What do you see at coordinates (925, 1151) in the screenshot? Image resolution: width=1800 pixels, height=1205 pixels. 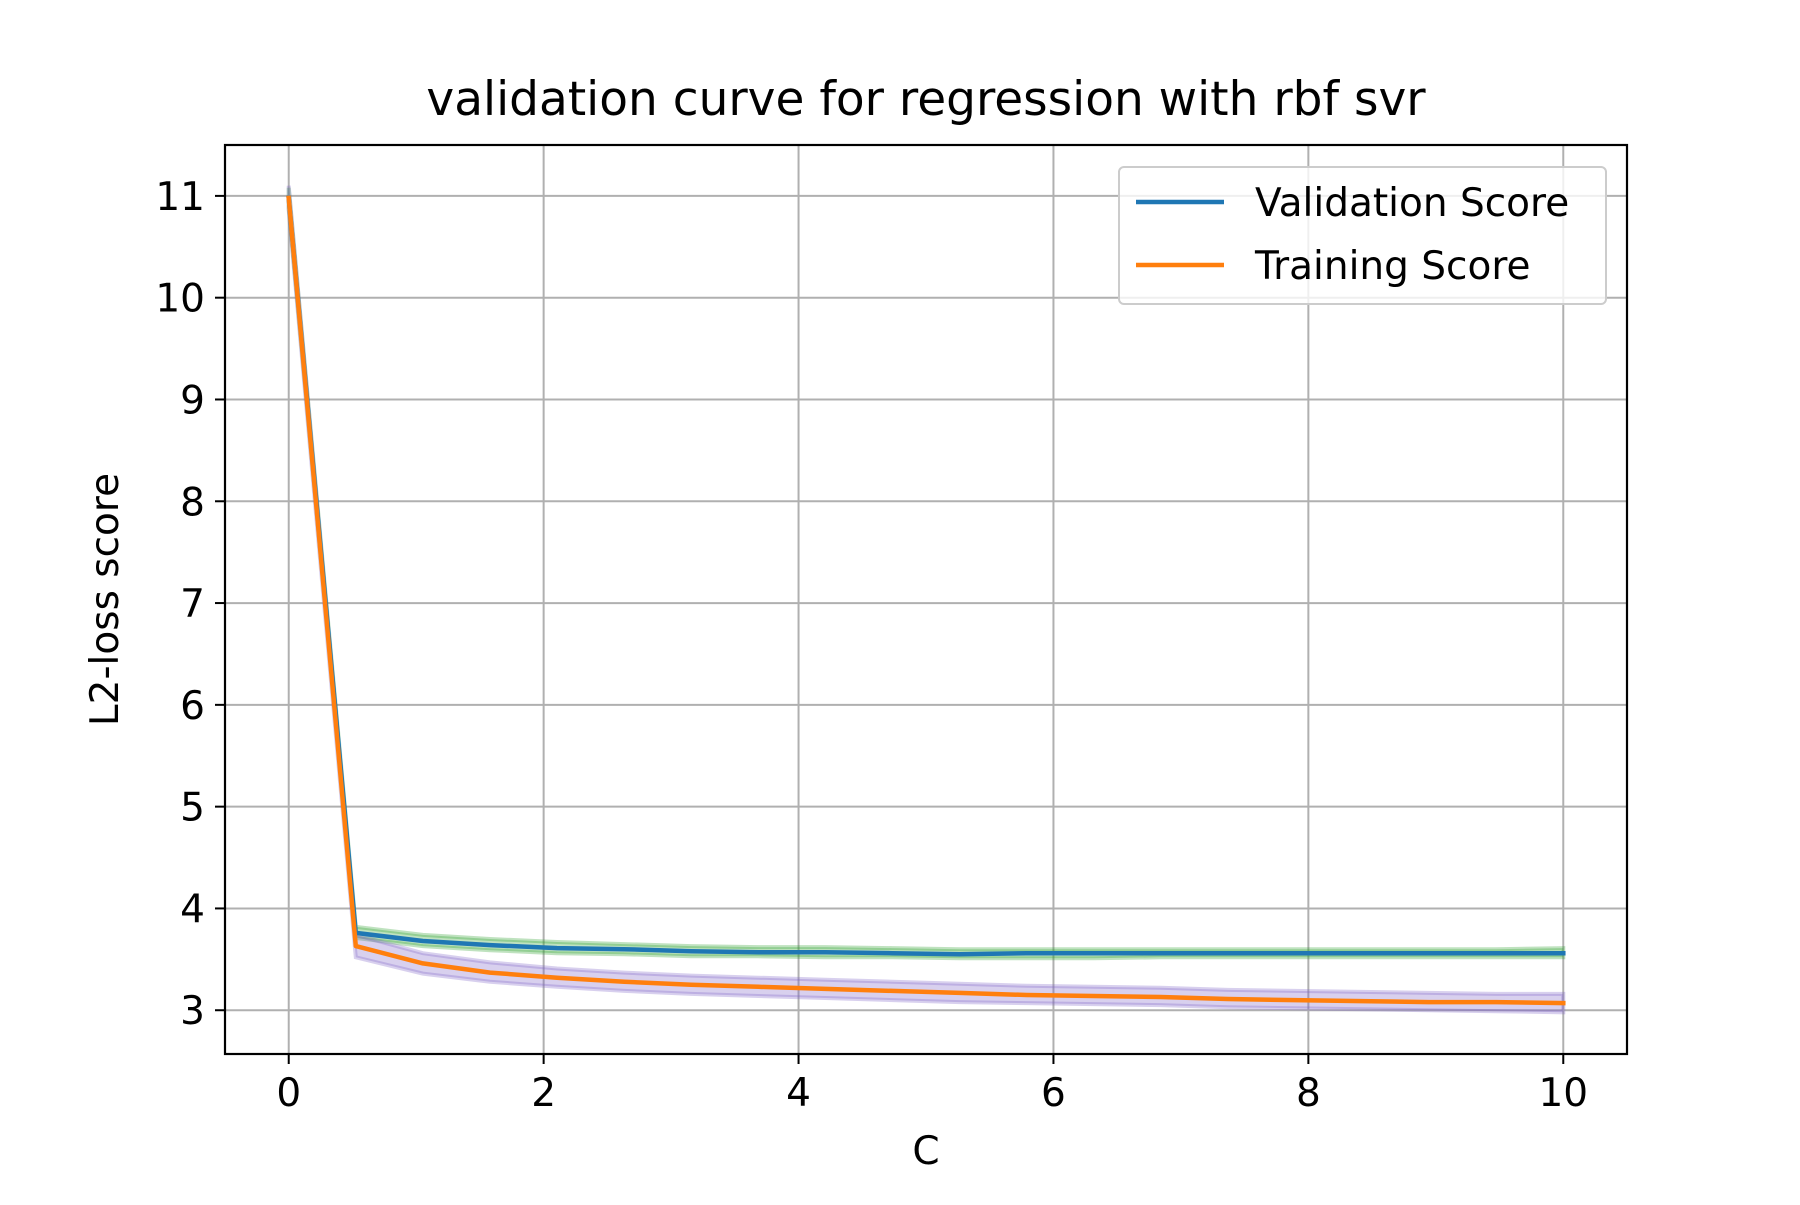 I see `x-axis-title: C` at bounding box center [925, 1151].